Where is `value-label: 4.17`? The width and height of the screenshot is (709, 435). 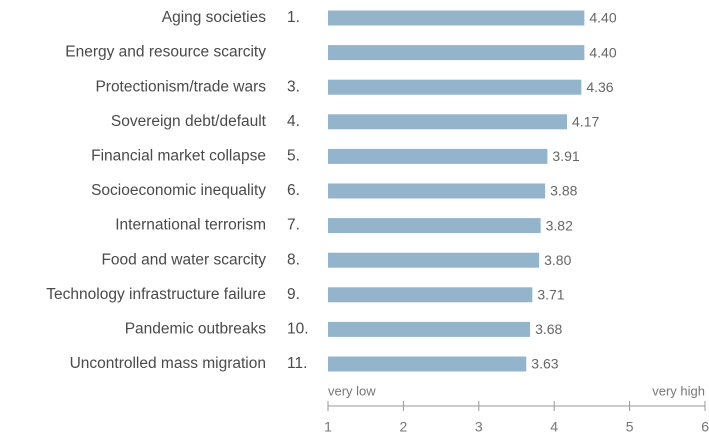
value-label: 4.17 is located at coordinates (585, 122).